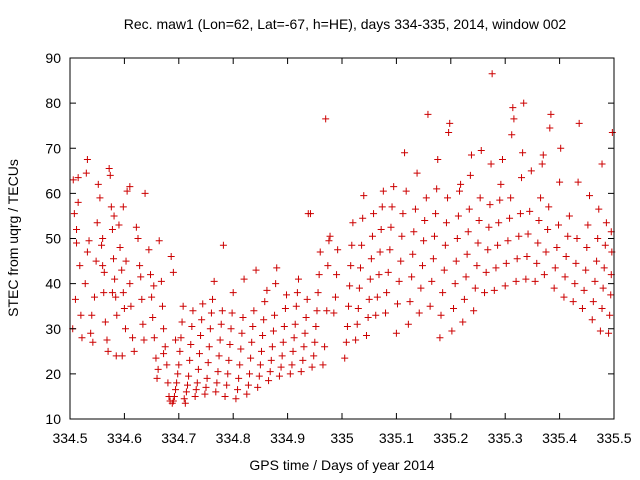 This screenshot has height=480, width=640. I want to click on x-tick-label: 334.5, so click(69, 438).